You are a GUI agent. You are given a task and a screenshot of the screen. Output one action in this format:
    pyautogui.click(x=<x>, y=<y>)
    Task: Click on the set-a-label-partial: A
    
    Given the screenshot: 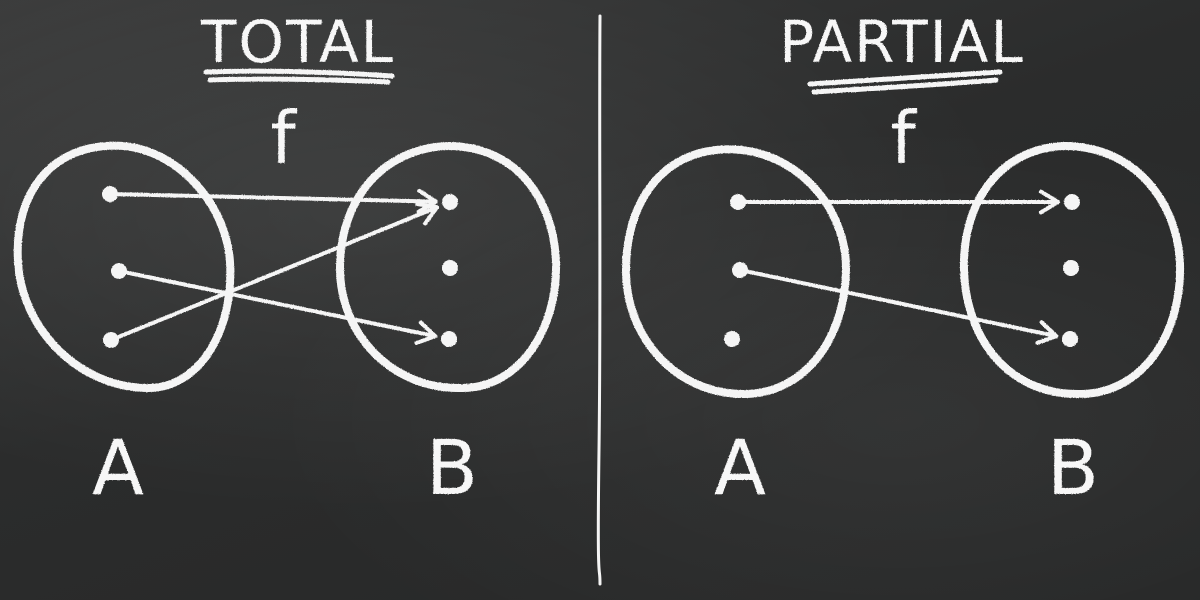 What is the action you would take?
    pyautogui.click(x=740, y=467)
    